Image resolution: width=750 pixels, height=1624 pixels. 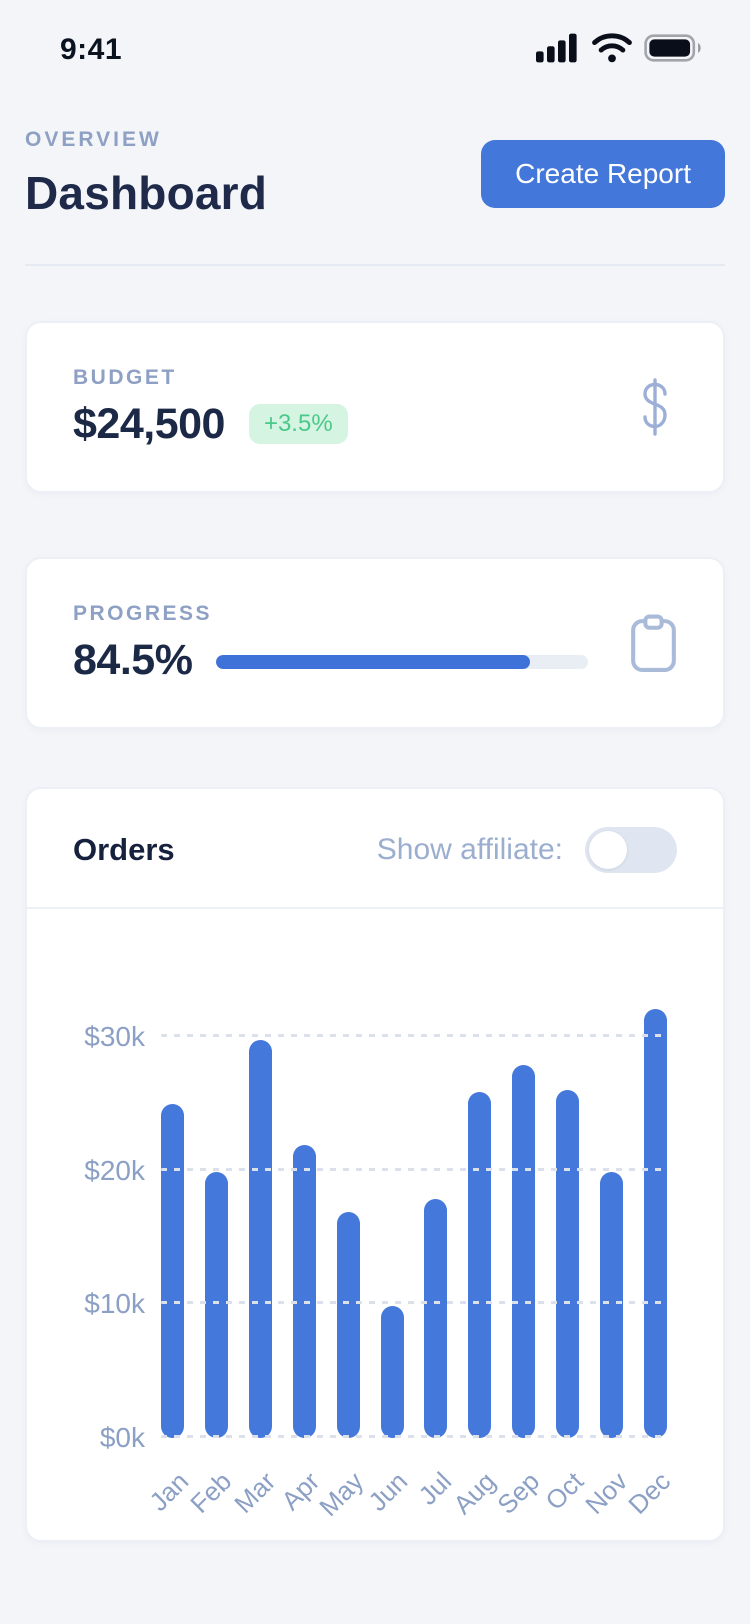 What do you see at coordinates (375, 908) in the screenshot?
I see `orders-header-divider` at bounding box center [375, 908].